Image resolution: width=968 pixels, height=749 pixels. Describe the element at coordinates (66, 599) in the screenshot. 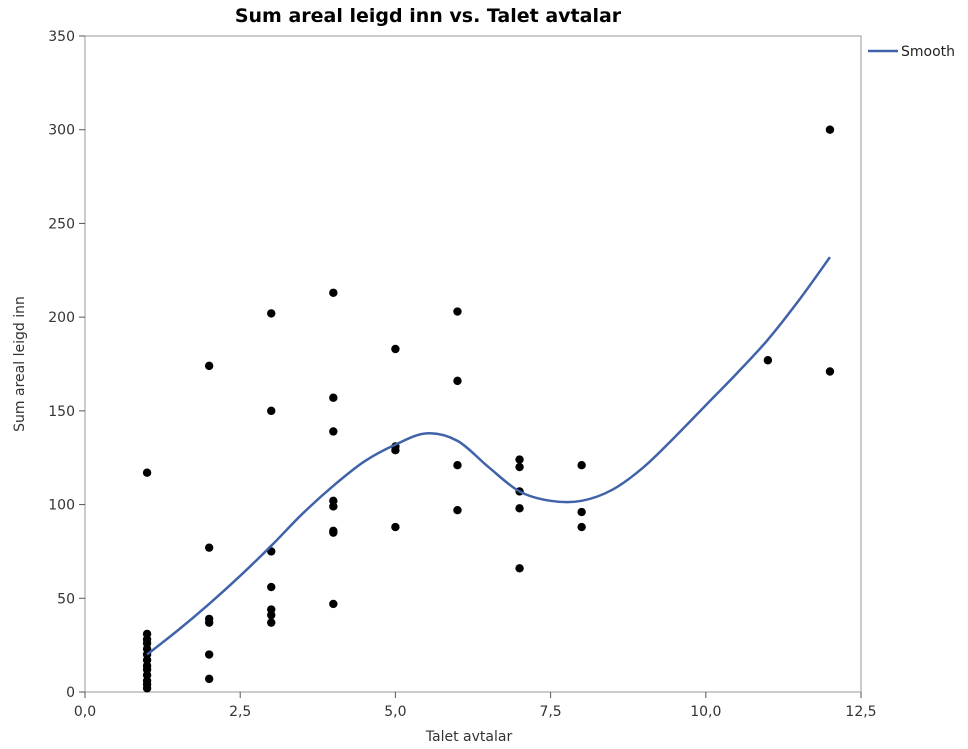

I see `y-tick-label: 50` at that location.